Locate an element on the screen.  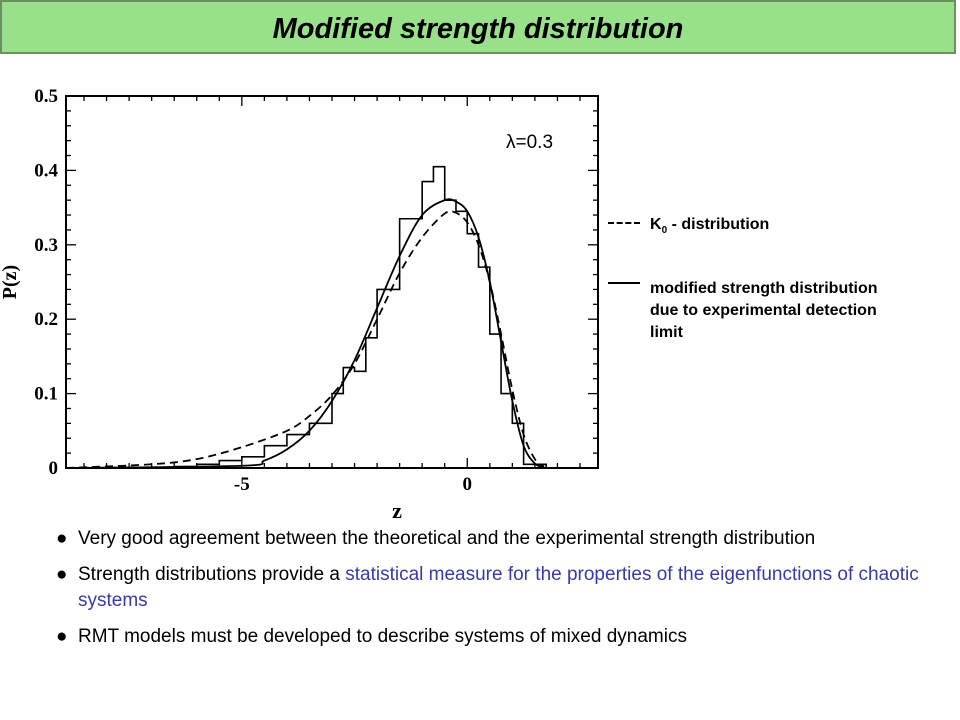
legend-dashed-line is located at coordinates (624, 223).